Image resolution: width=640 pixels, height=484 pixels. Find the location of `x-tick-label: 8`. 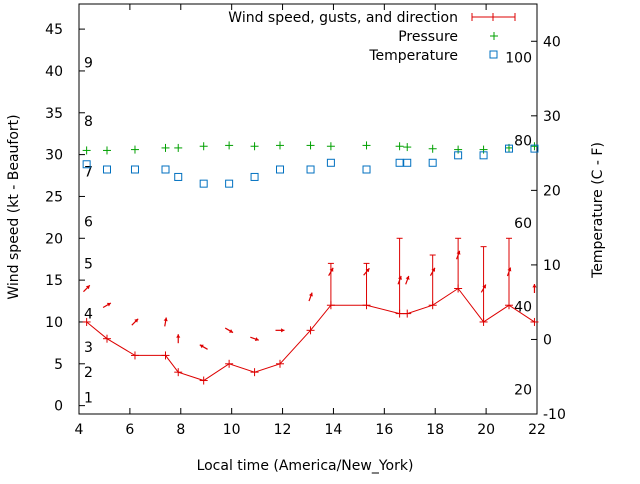

x-tick-label: 8 is located at coordinates (180, 430).